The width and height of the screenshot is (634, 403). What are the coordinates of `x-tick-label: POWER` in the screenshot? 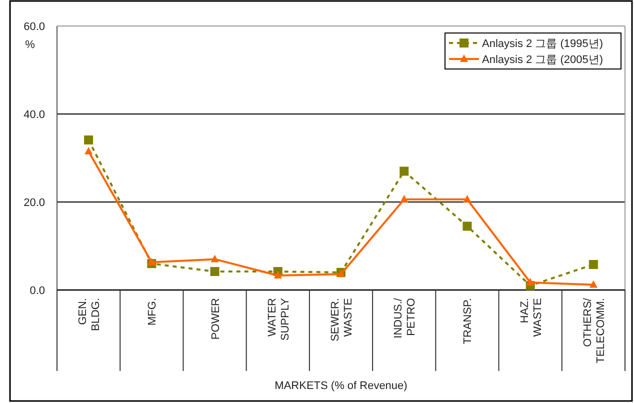 It's located at (216, 319).